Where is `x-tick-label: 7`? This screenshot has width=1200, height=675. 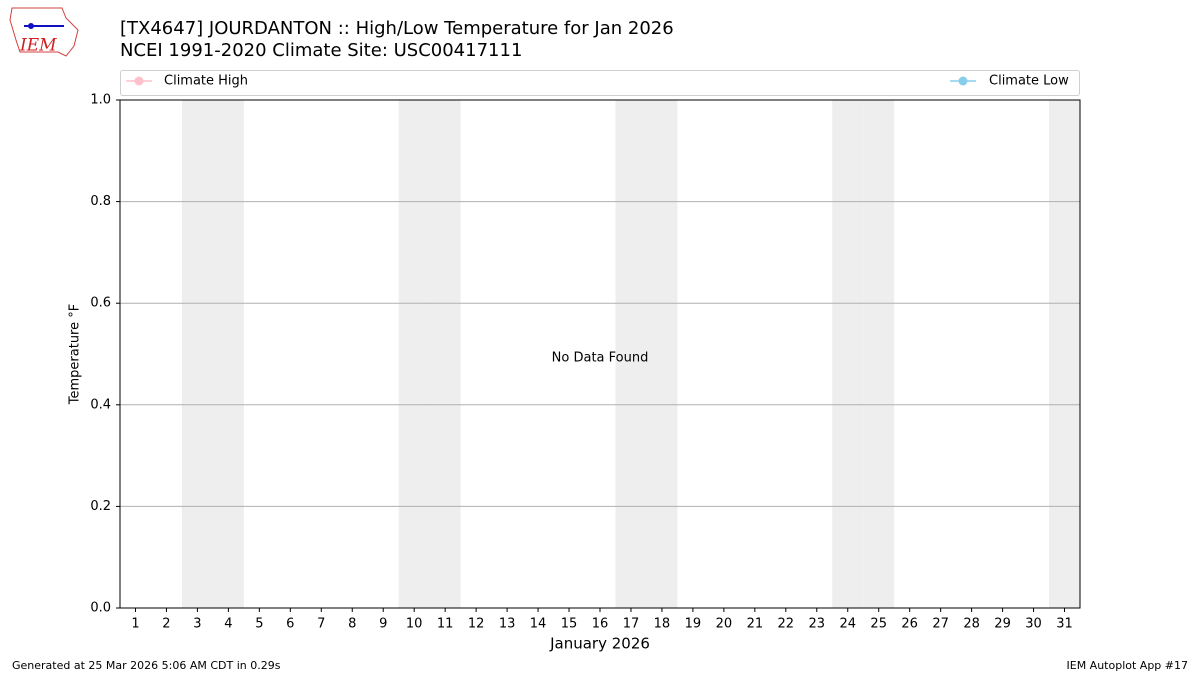 x-tick-label: 7 is located at coordinates (321, 624).